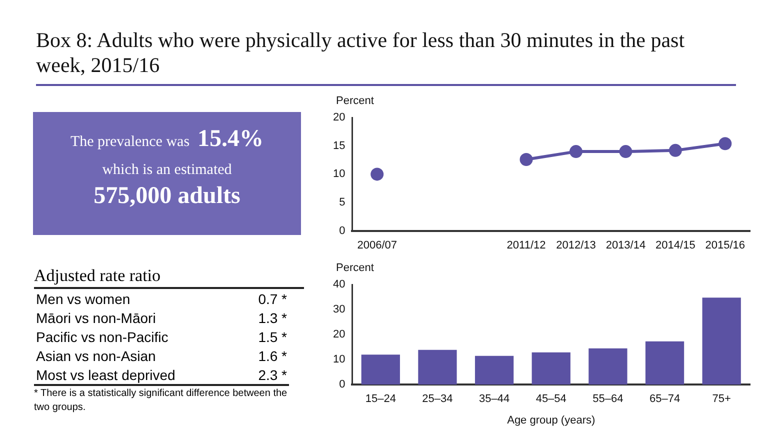  What do you see at coordinates (339, 310) in the screenshot?
I see `y-tick-label: 30` at bounding box center [339, 310].